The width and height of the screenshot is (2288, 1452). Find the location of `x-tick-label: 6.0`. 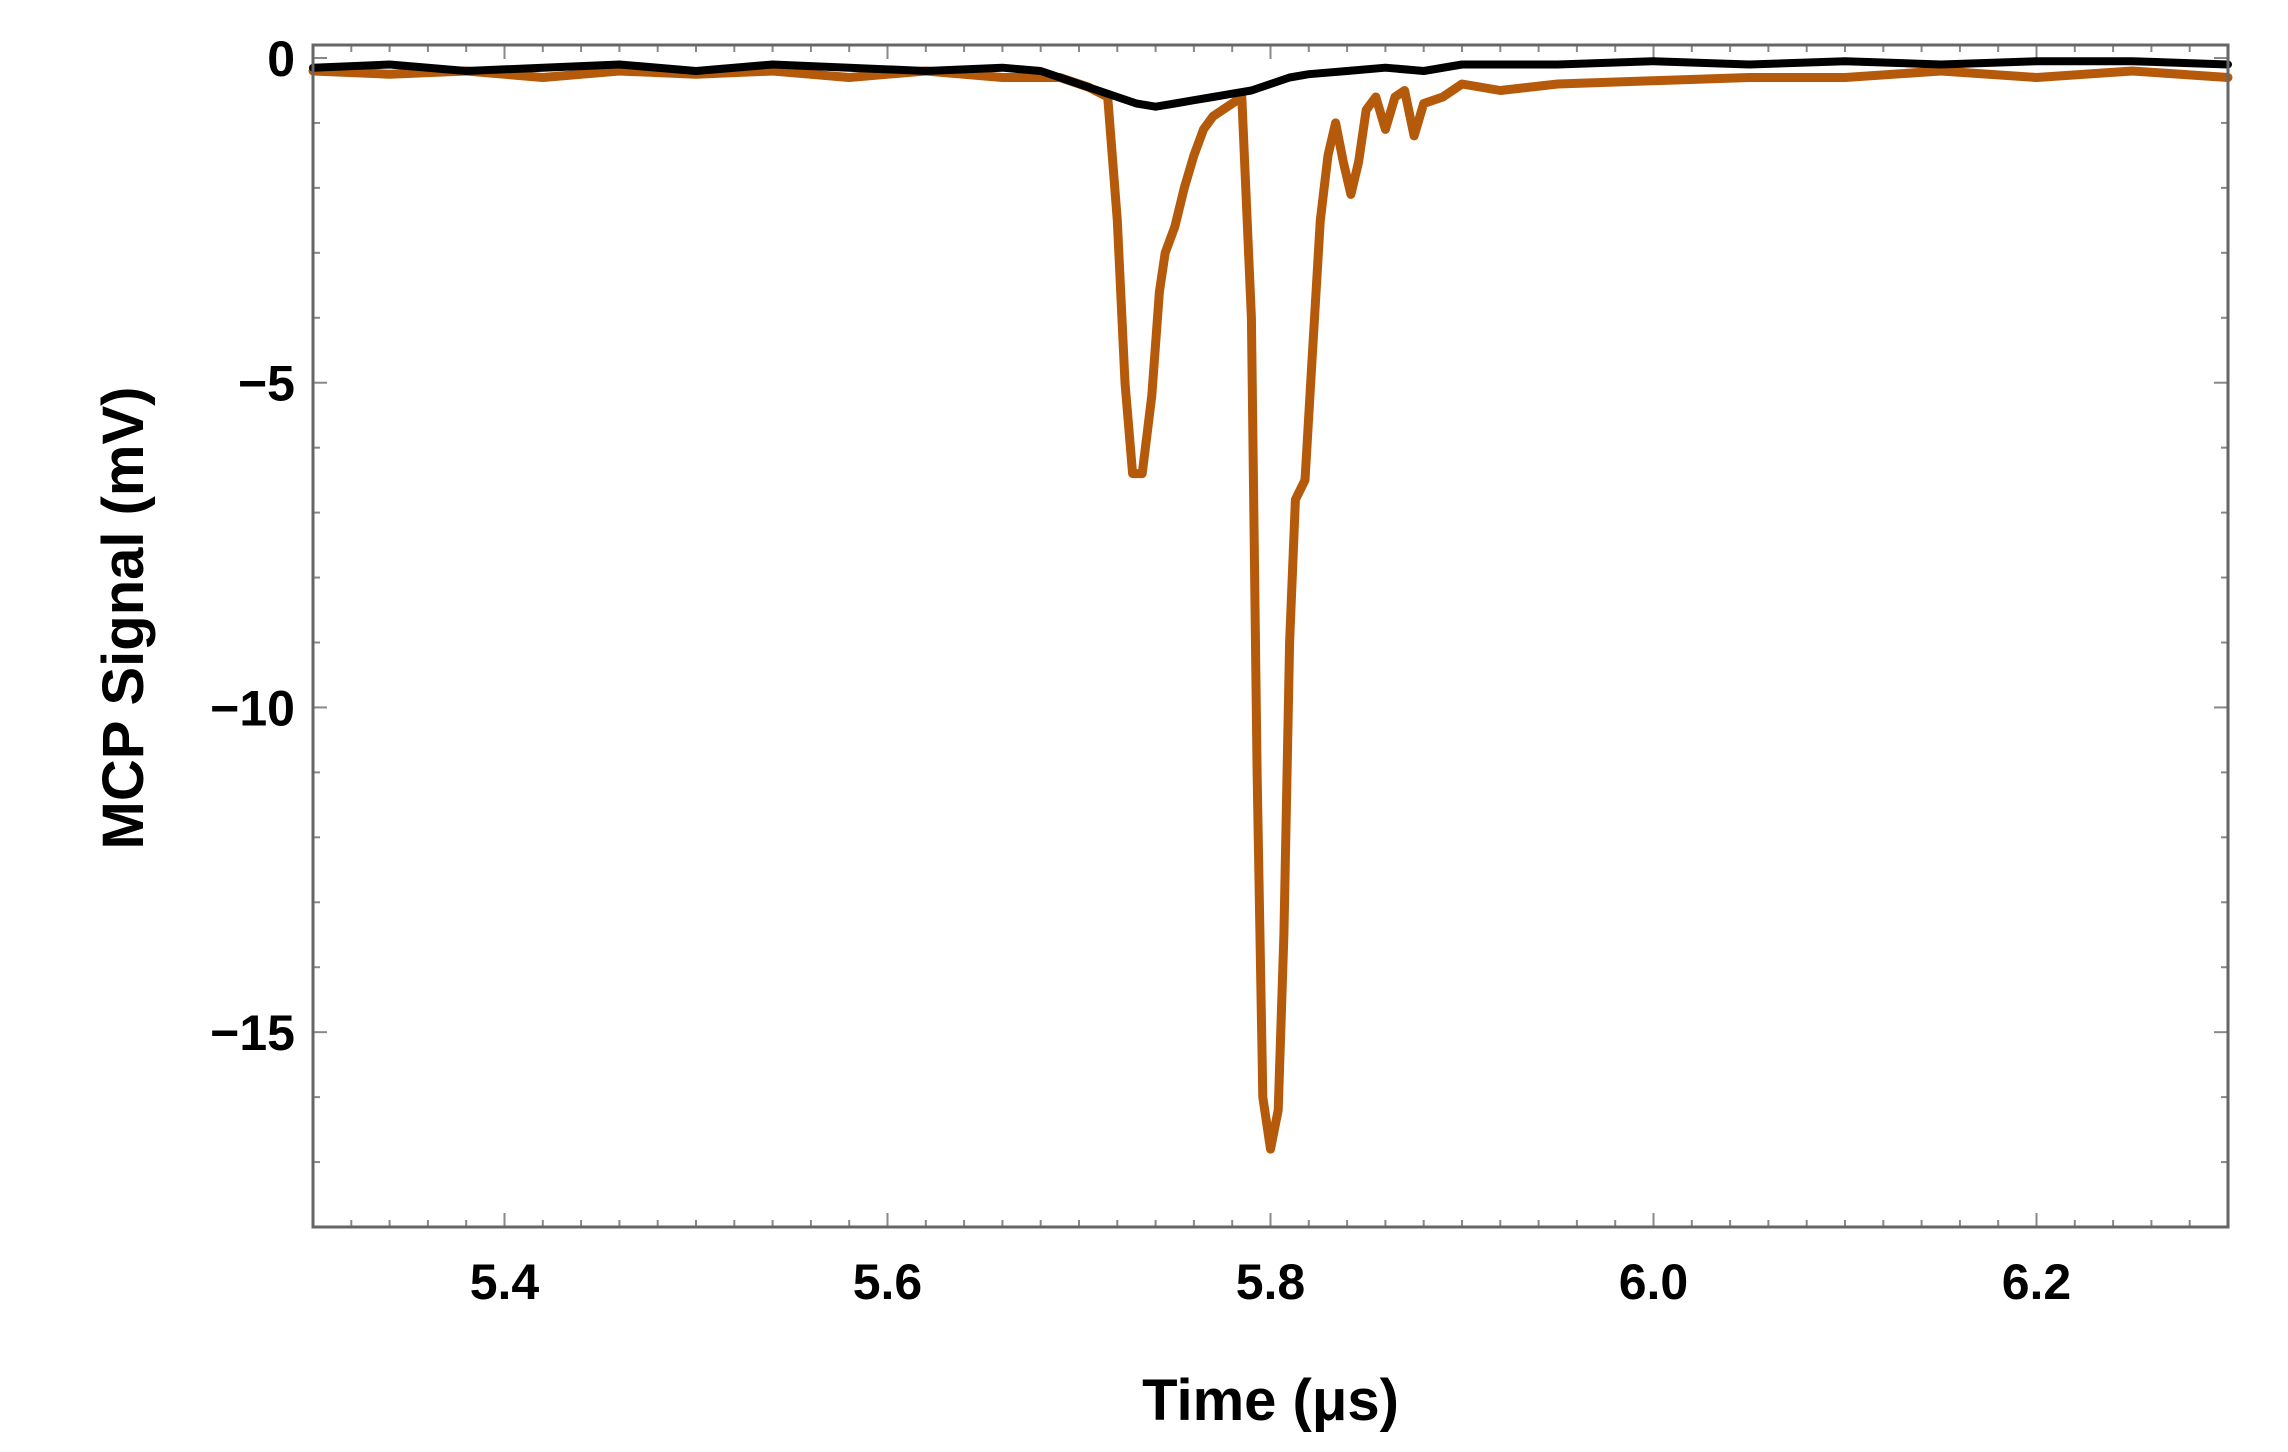

x-tick-label: 6.0 is located at coordinates (1654, 1282).